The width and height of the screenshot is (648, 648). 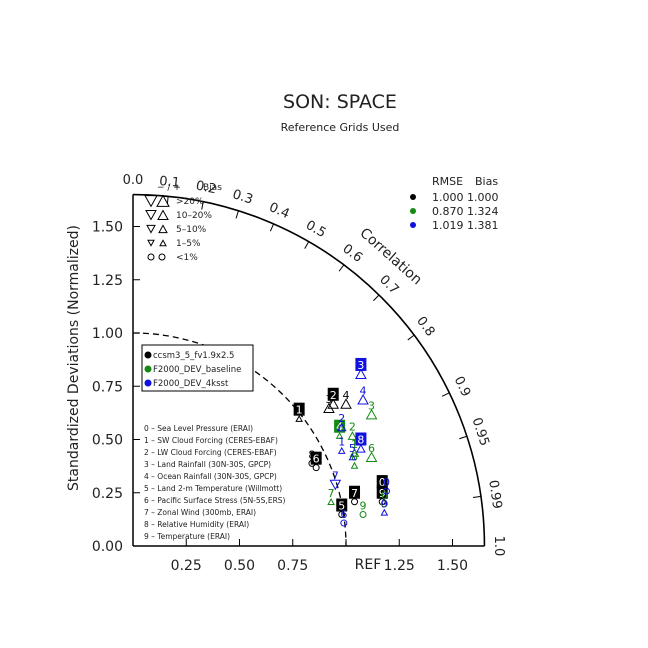 I want to click on data-point: 8, so click(x=354, y=460).